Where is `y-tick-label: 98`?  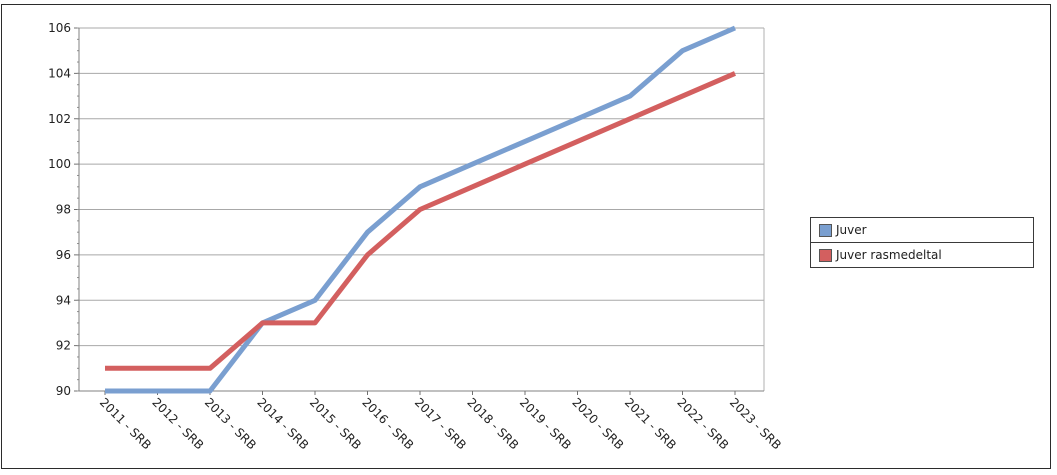
y-tick-label: 98 is located at coordinates (63, 210).